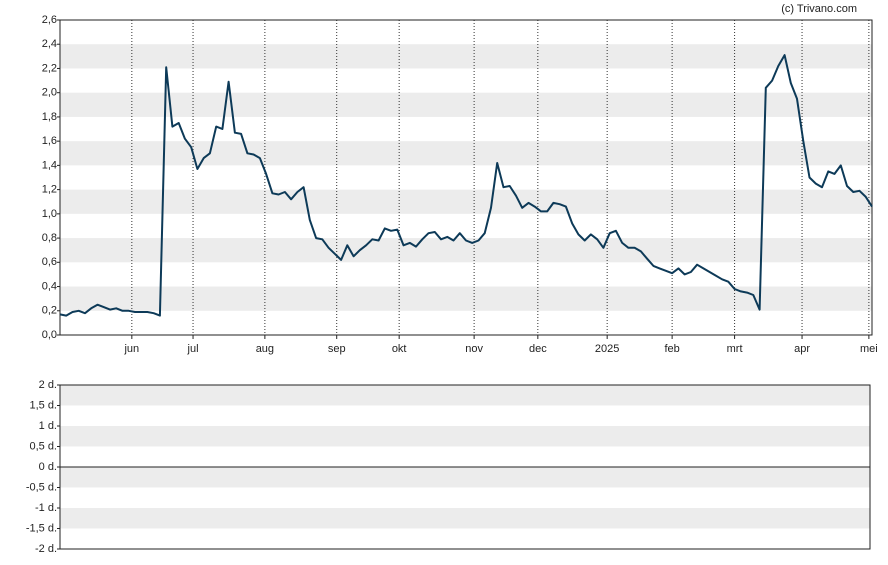 The height and width of the screenshot is (565, 888). Describe the element at coordinates (819, 9) in the screenshot. I see `source: (c) Trivano.com` at that location.